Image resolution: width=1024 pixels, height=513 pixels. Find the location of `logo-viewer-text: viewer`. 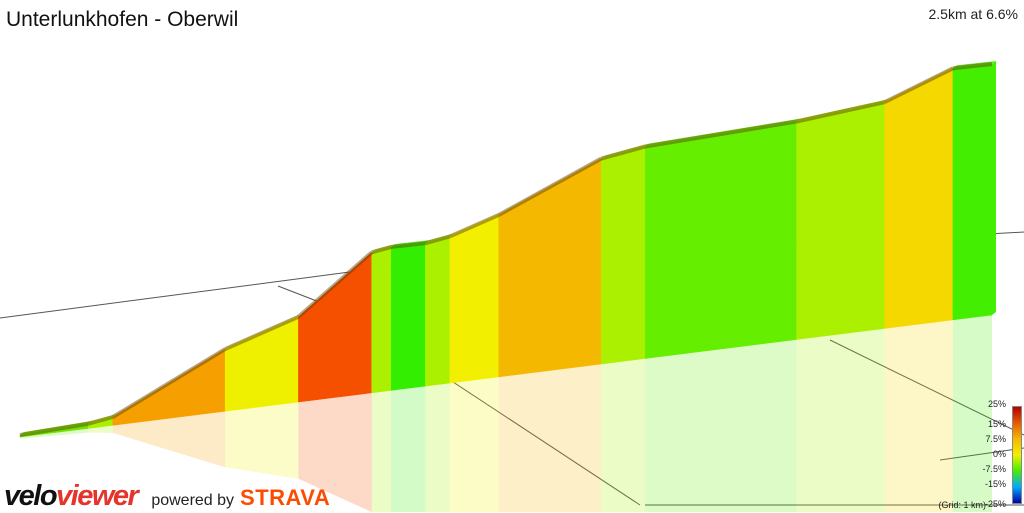

logo-viewer-text: viewer is located at coordinates (97, 496).